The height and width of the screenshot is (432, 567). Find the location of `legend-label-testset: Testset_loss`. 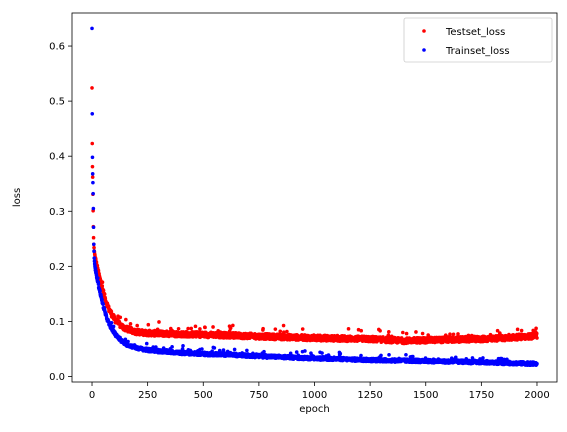

legend-label-testset: Testset_loss is located at coordinates (475, 32).